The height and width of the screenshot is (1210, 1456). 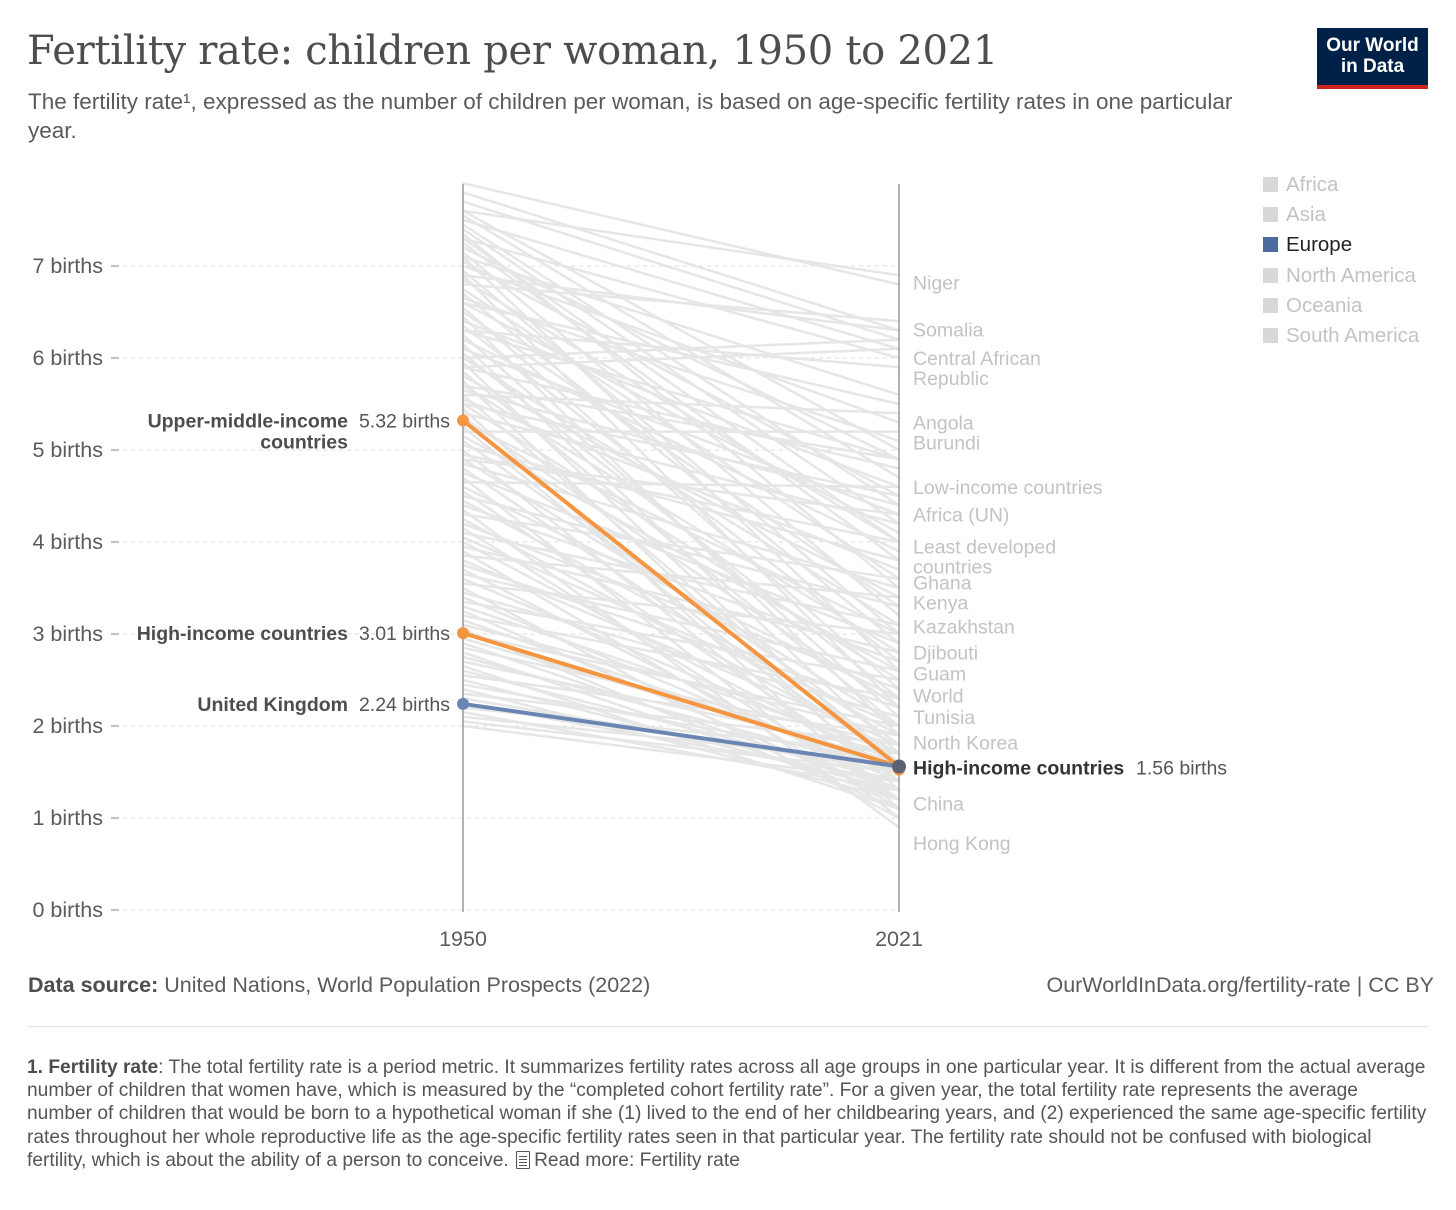 What do you see at coordinates (977, 369) in the screenshot?
I see `country-label: Central African Republic` at bounding box center [977, 369].